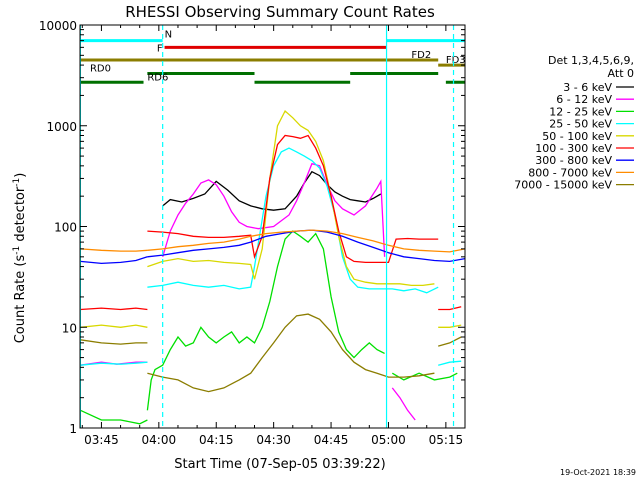 This screenshot has height=480, width=640. Describe the element at coordinates (280, 12) in the screenshot. I see `chart-title: RHESSI Observing Summary Count Rates` at that location.